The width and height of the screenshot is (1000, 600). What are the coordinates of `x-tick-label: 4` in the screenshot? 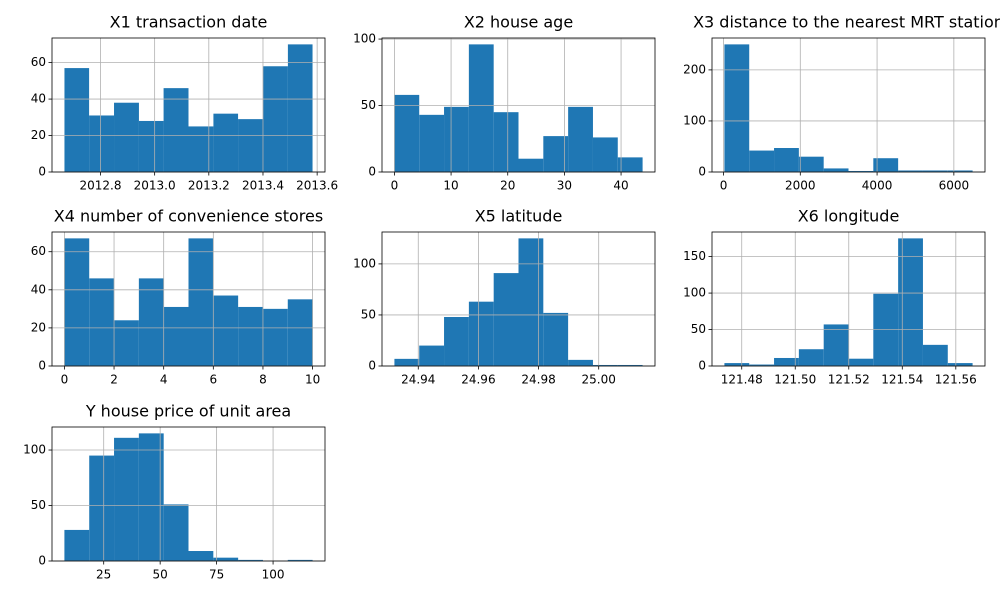 It's located at (164, 380).